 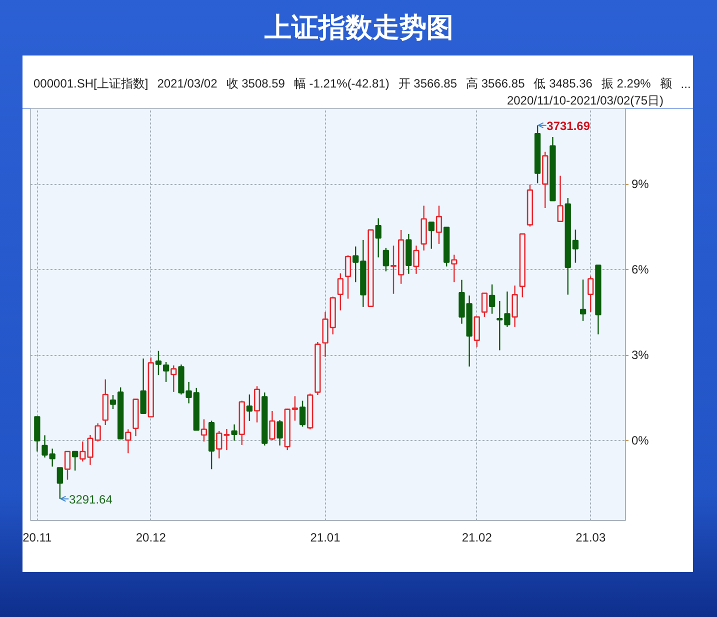 What do you see at coordinates (91, 83) in the screenshot?
I see `text: 000001.SH[上证指数]` at bounding box center [91, 83].